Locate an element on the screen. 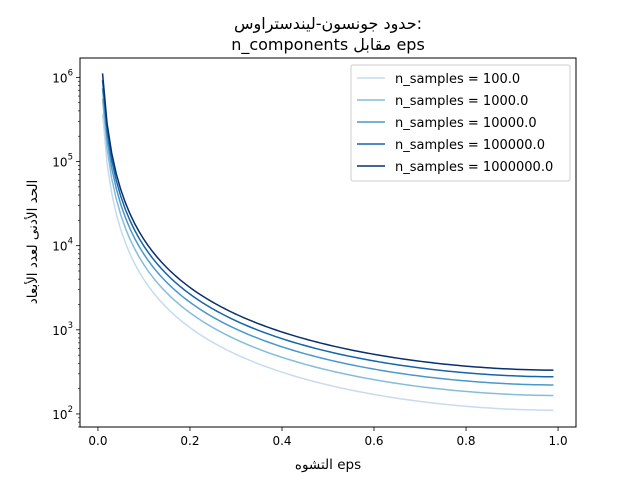 Image resolution: width=640 pixels, height=480 pixels. y-tick-label-base-4: 10 is located at coordinates (59, 78).